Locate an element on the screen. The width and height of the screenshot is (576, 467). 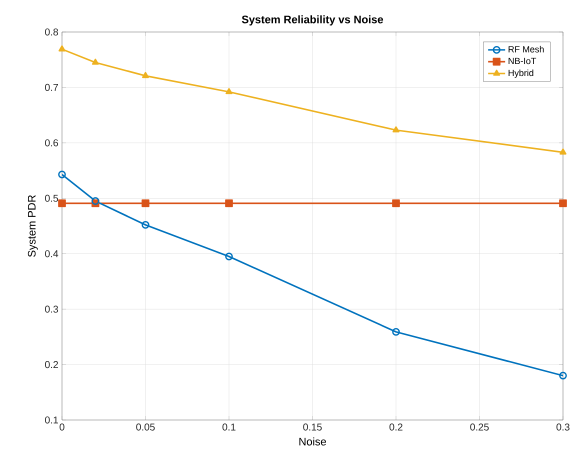
y-tick-label: 0.3 is located at coordinates (51, 309).